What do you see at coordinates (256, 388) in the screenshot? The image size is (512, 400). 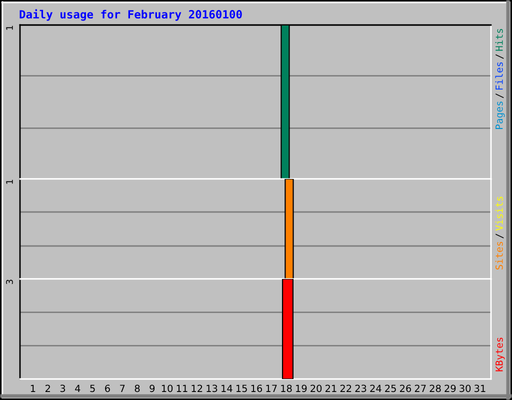 I see `x-tick-label: 16` at bounding box center [256, 388].